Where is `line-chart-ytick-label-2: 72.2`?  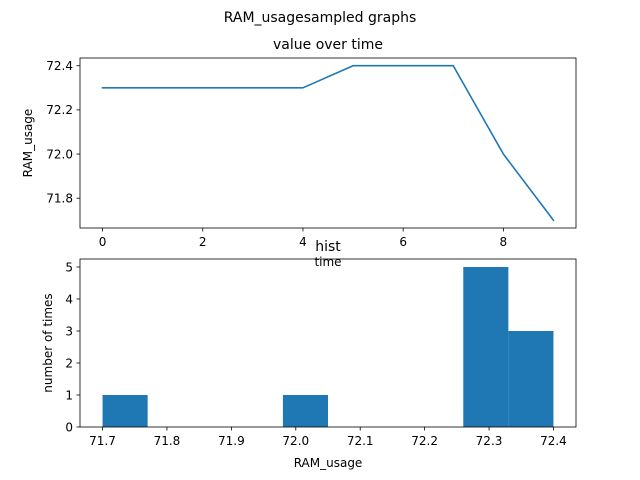
line-chart-ytick-label-2: 72.2 is located at coordinates (59, 110).